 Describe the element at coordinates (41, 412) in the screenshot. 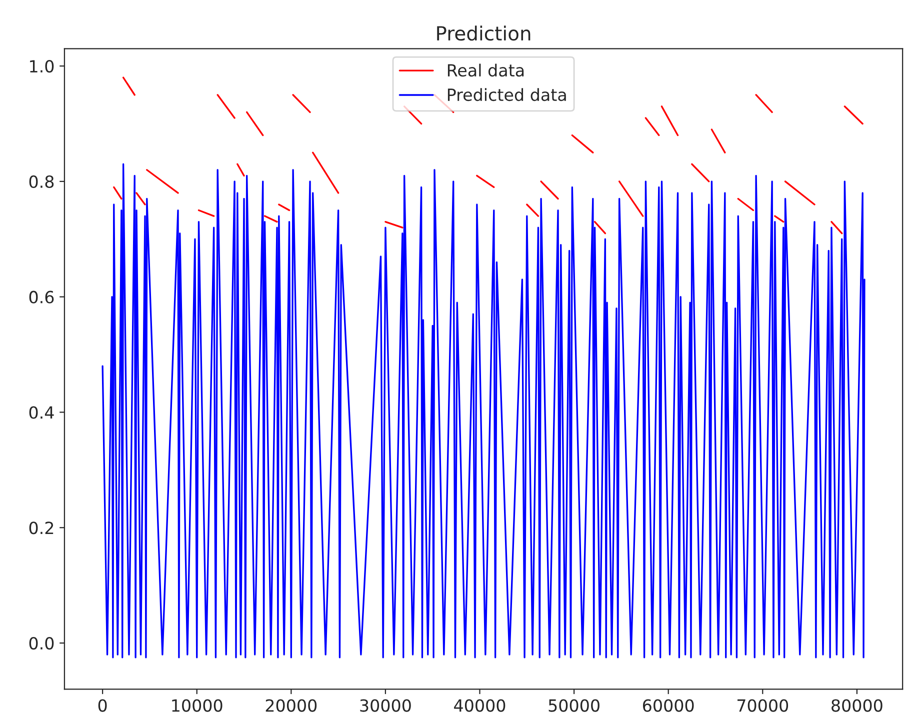

I see `y-tick-label: 0.4` at that location.